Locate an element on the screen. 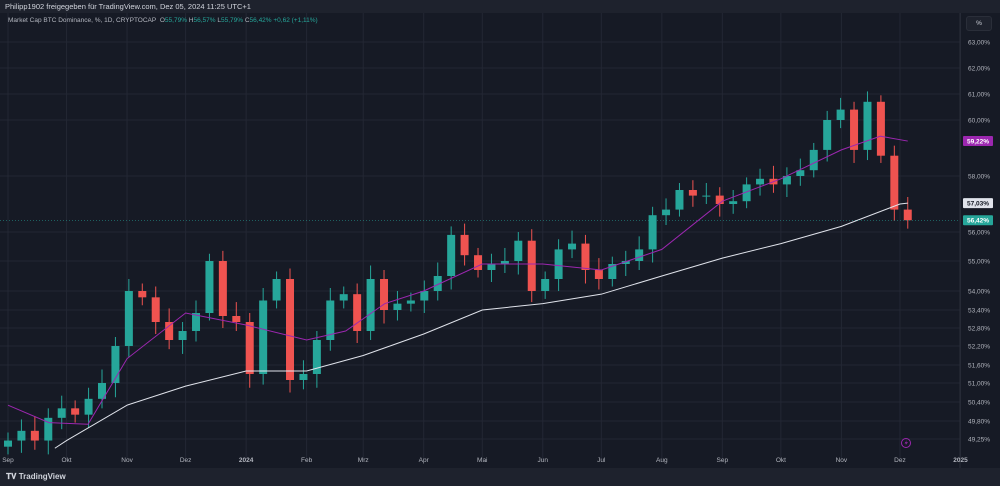 The image size is (1000, 486). tradingview-logo: 𝐓𝐕 TradingView is located at coordinates (36, 477).